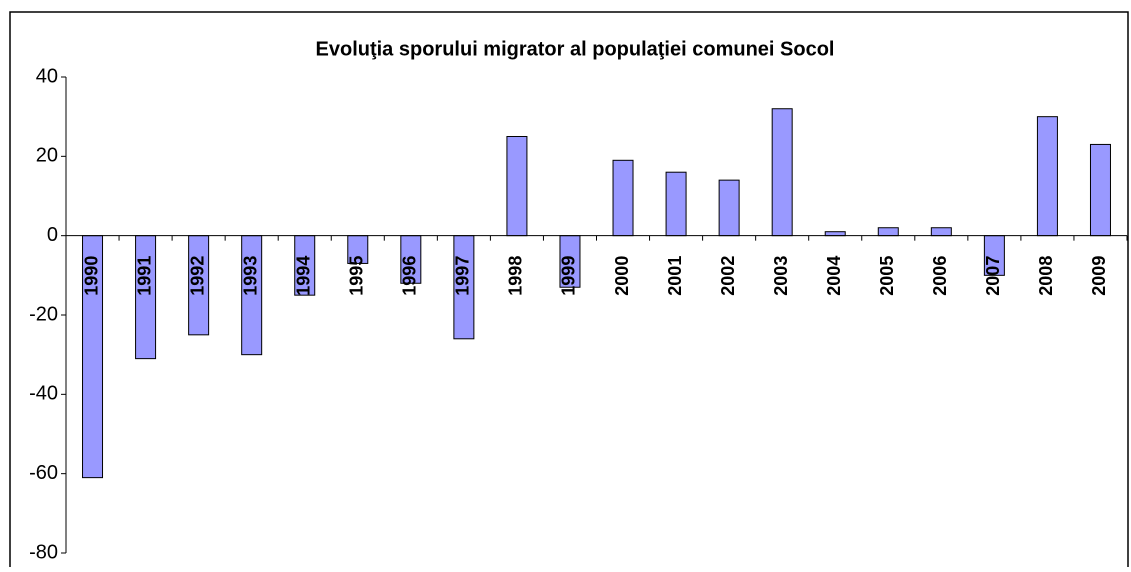 Image resolution: width=1131 pixels, height=572 pixels. Describe the element at coordinates (144, 276) in the screenshot. I see `x-tick-label: 1991` at that location.